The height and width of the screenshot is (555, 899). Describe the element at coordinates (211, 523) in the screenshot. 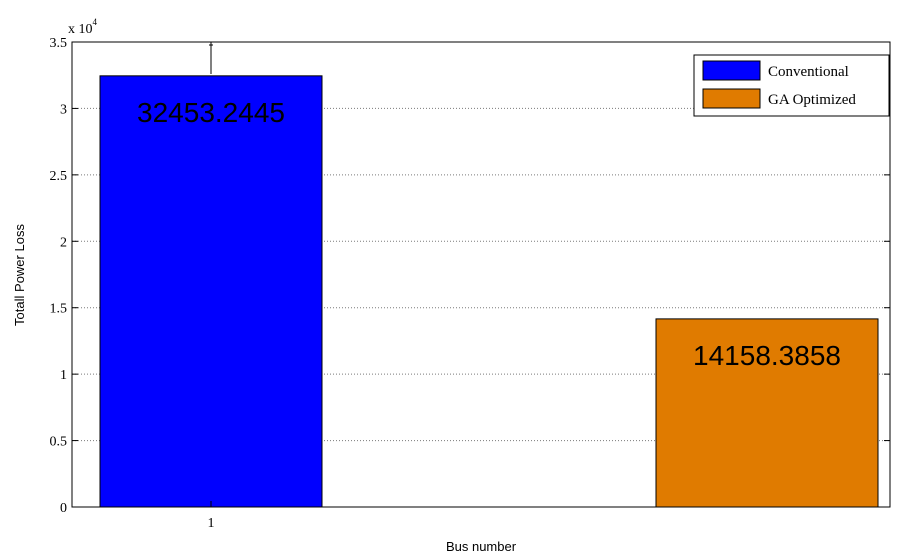

I see `x-tick-label: 1` at that location.